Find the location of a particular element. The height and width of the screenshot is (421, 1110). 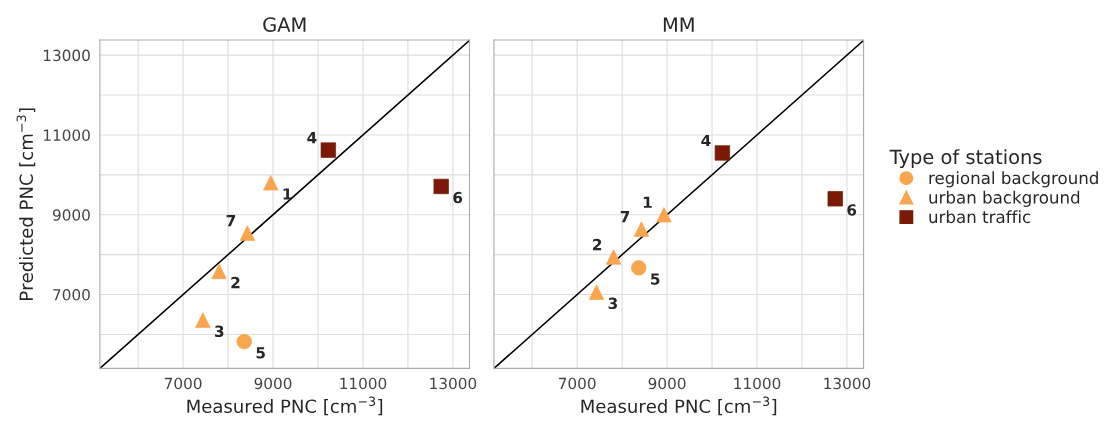

y-tick-label: 9000 is located at coordinates (71, 215).